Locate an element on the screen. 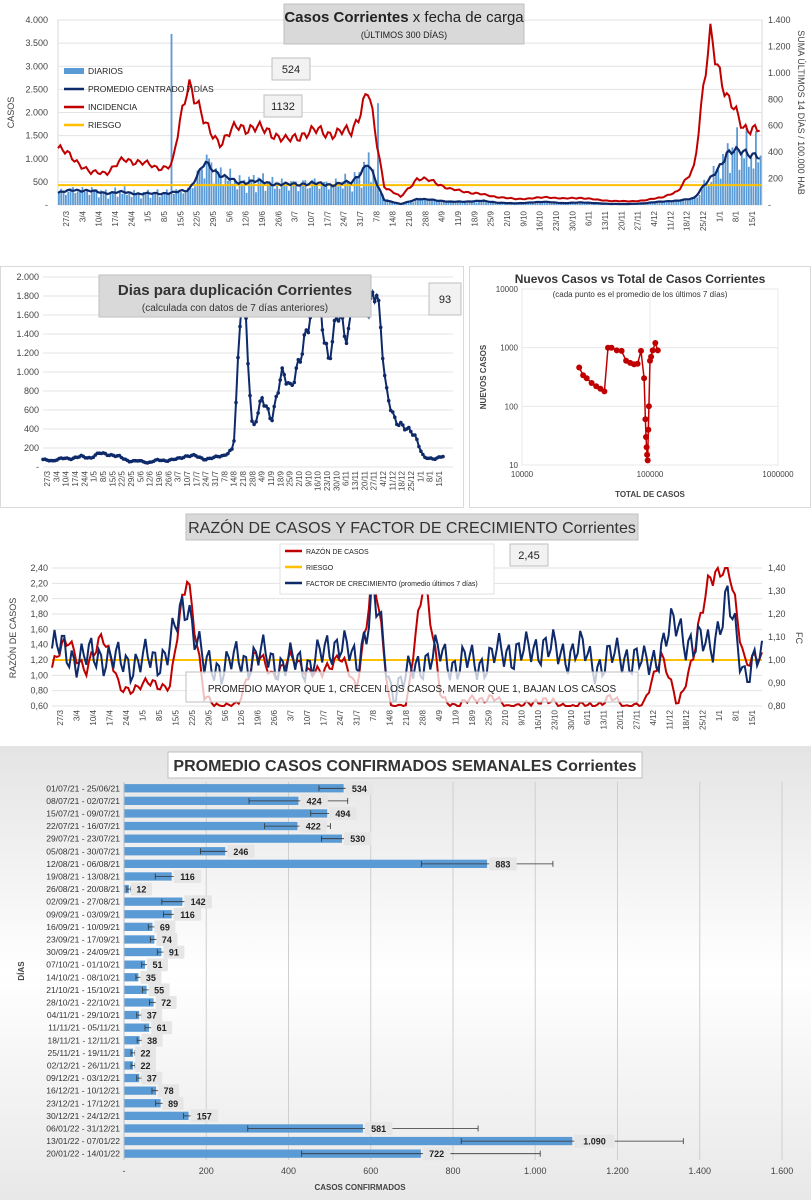  promedio-category-label: 23/12/21 - 17/12/21 is located at coordinates (83, 1103).